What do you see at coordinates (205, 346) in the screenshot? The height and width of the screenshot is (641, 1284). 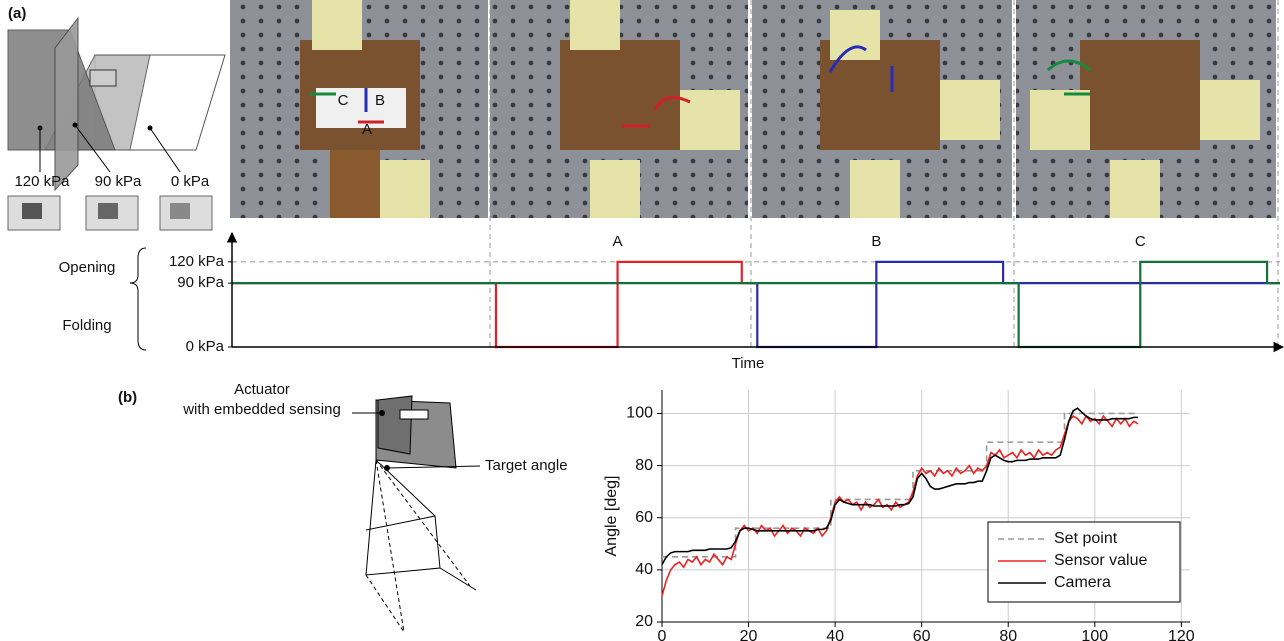 I see `y-tick-label: 0 kPa` at bounding box center [205, 346].